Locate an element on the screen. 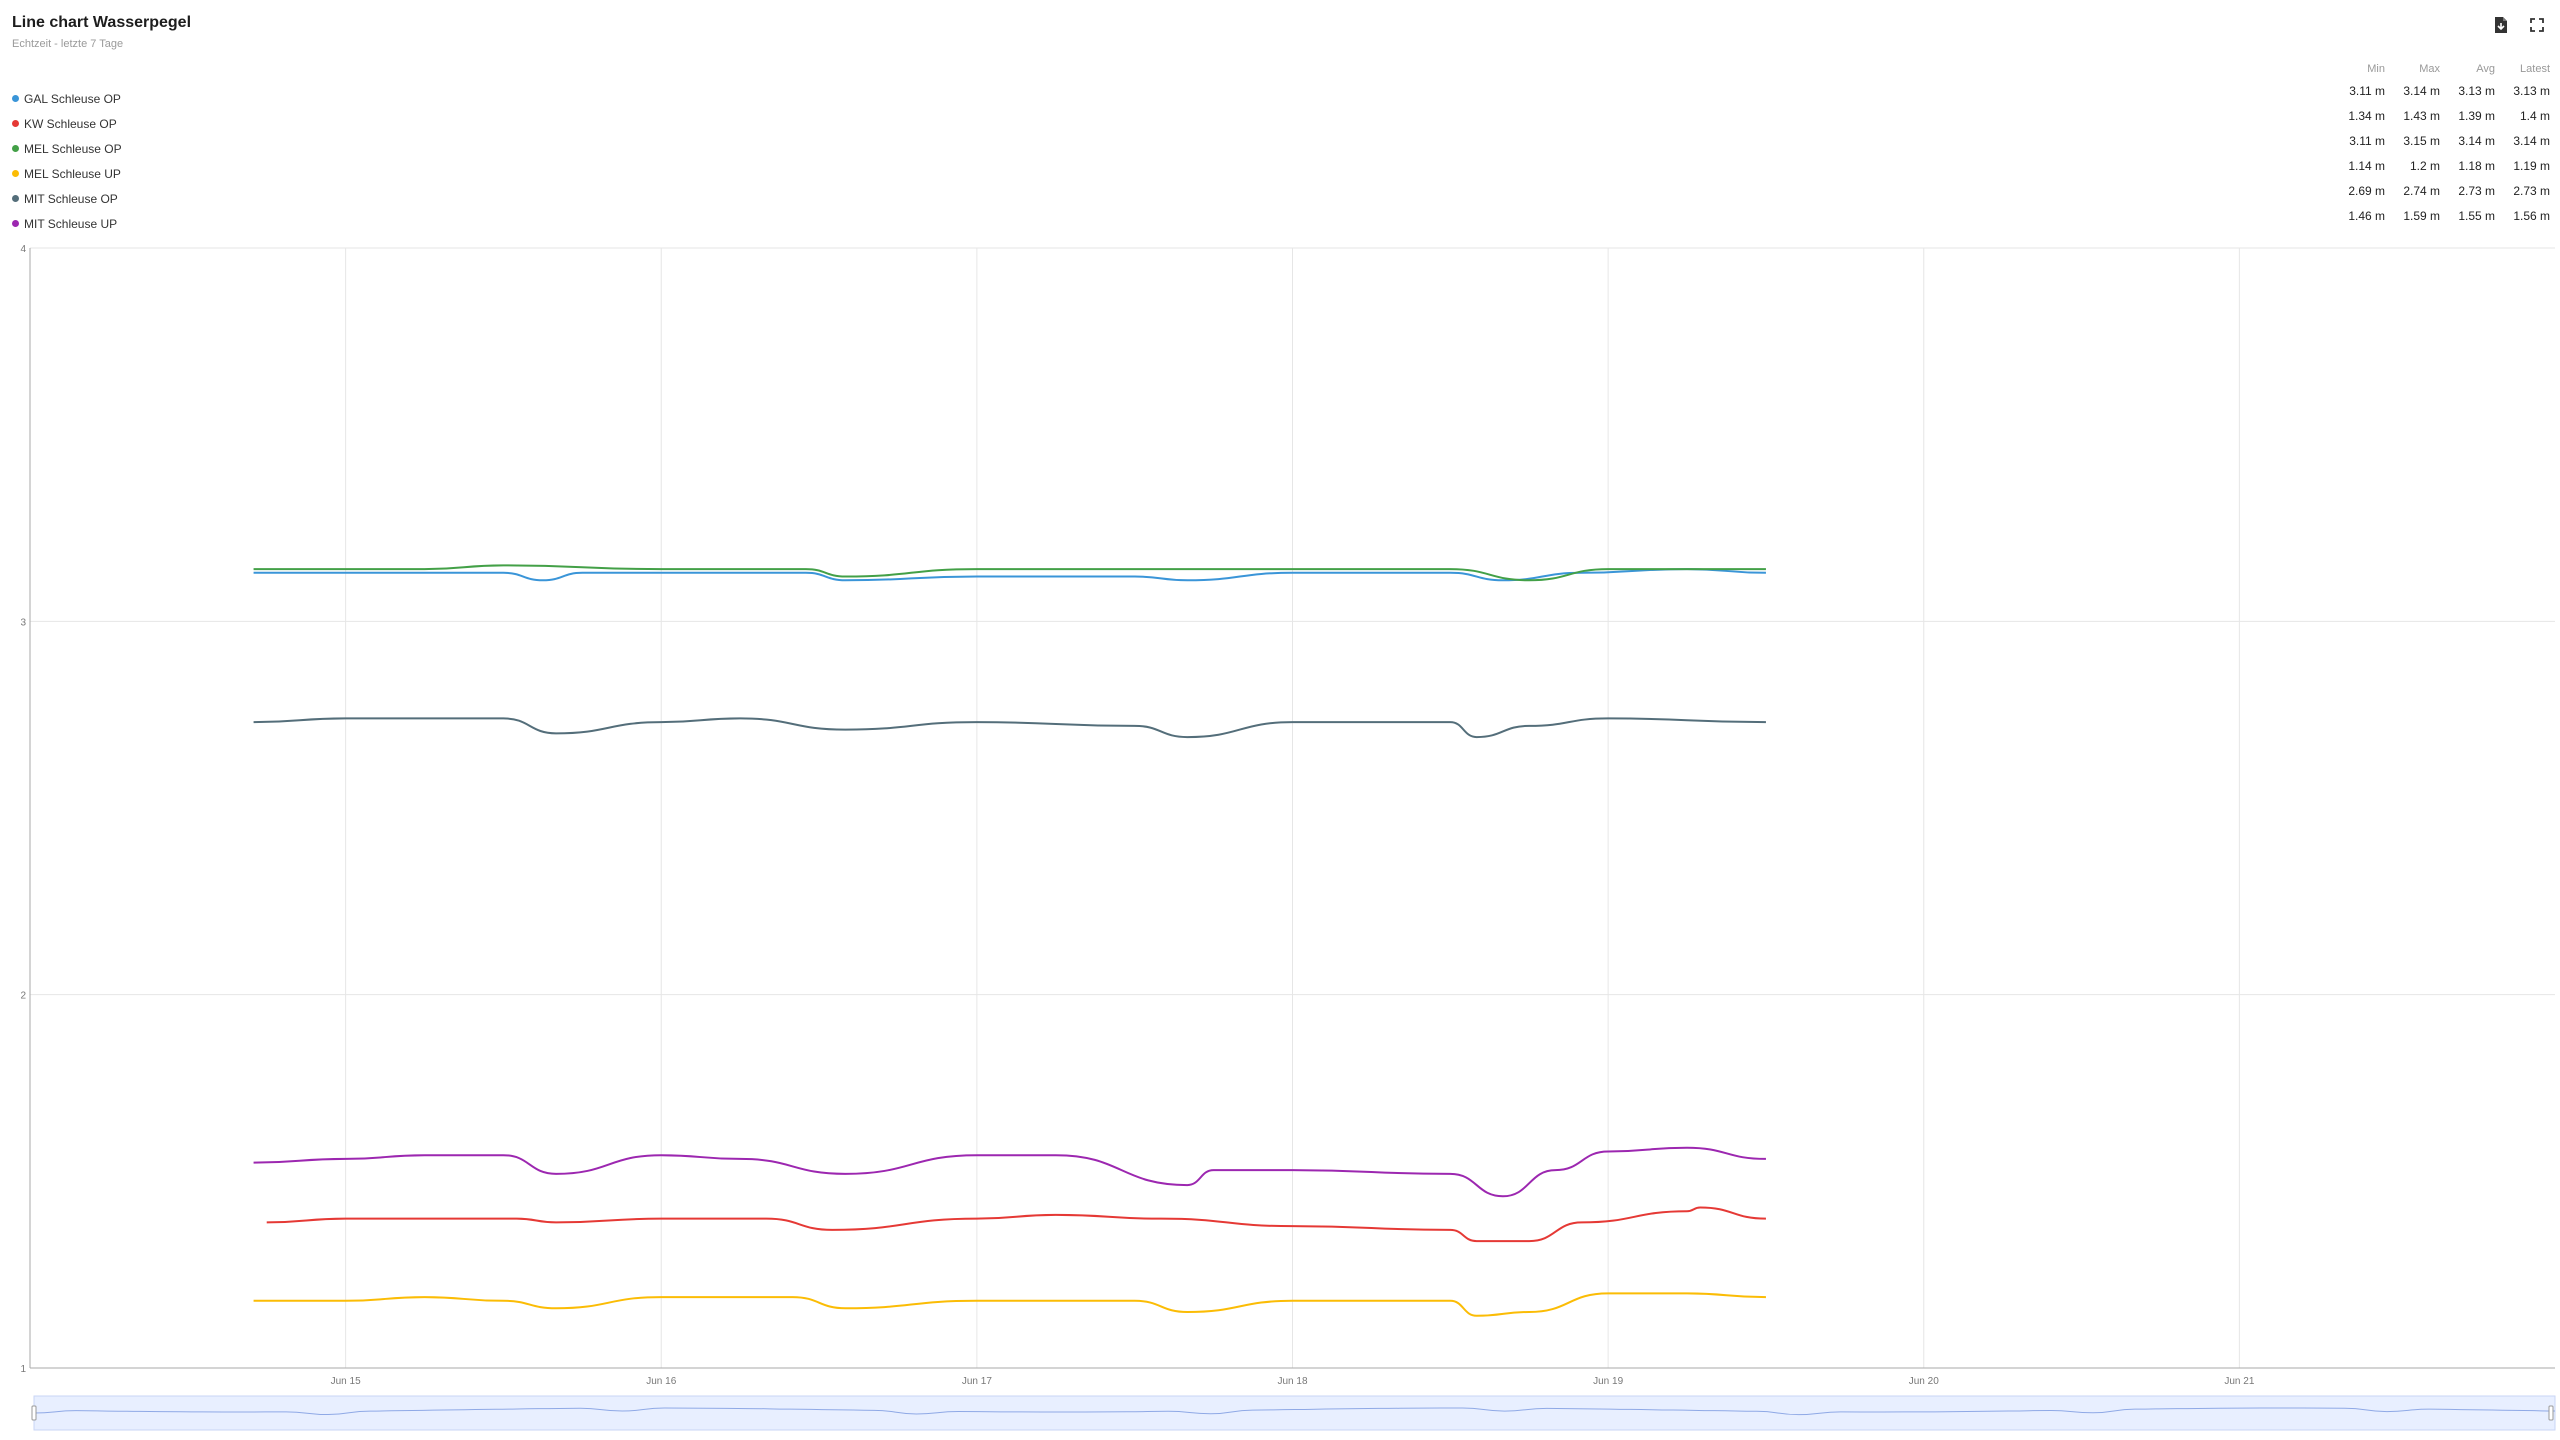 The width and height of the screenshot is (2560, 1440). stats-avg: 1.18 m is located at coordinates (2476, 165).